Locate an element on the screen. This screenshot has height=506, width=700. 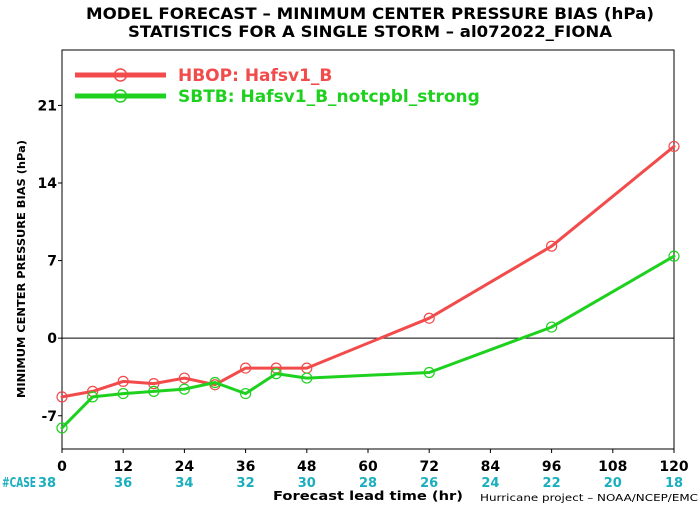
x-axis-label: Forecast lead time (hr) is located at coordinates (368, 495).